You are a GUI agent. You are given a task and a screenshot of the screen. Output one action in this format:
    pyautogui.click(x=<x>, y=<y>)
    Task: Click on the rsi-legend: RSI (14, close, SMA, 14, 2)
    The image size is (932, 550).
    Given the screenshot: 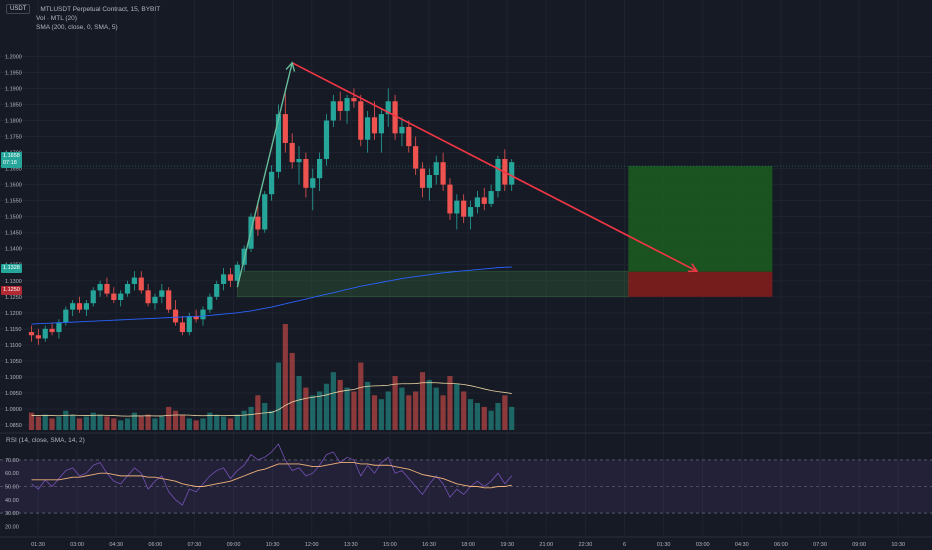 What is the action you would take?
    pyautogui.click(x=45, y=440)
    